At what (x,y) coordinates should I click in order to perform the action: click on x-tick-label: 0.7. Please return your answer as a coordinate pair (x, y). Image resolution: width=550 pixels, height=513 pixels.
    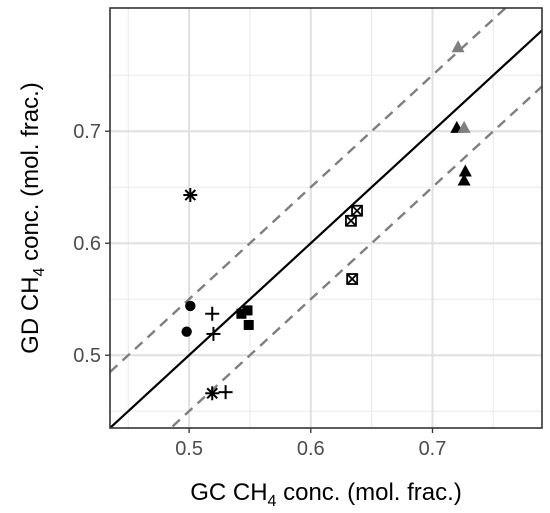
    Looking at the image, I should click on (433, 449).